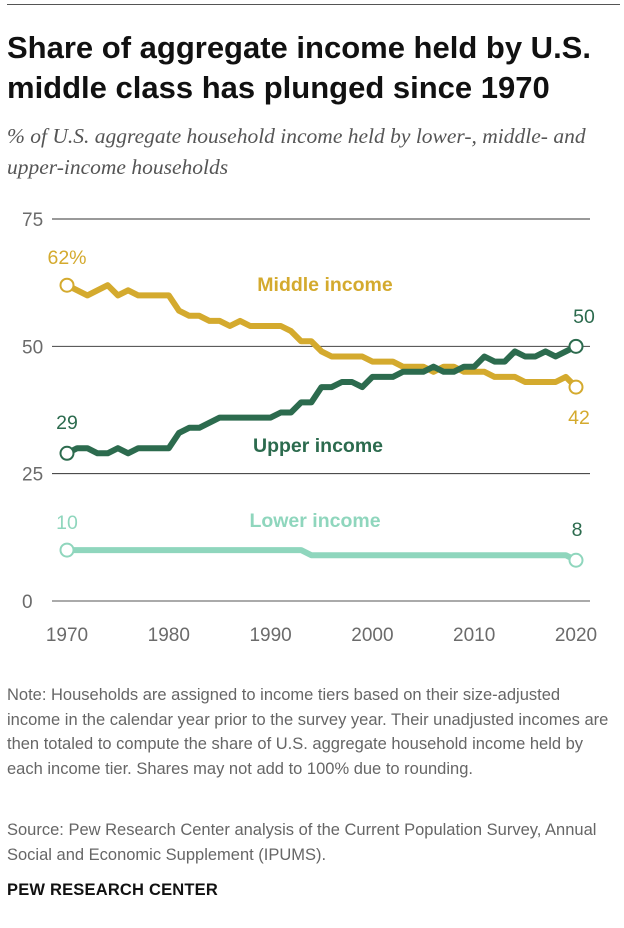  Describe the element at coordinates (325, 285) in the screenshot. I see `middle-income-name-label: Middle income` at that location.